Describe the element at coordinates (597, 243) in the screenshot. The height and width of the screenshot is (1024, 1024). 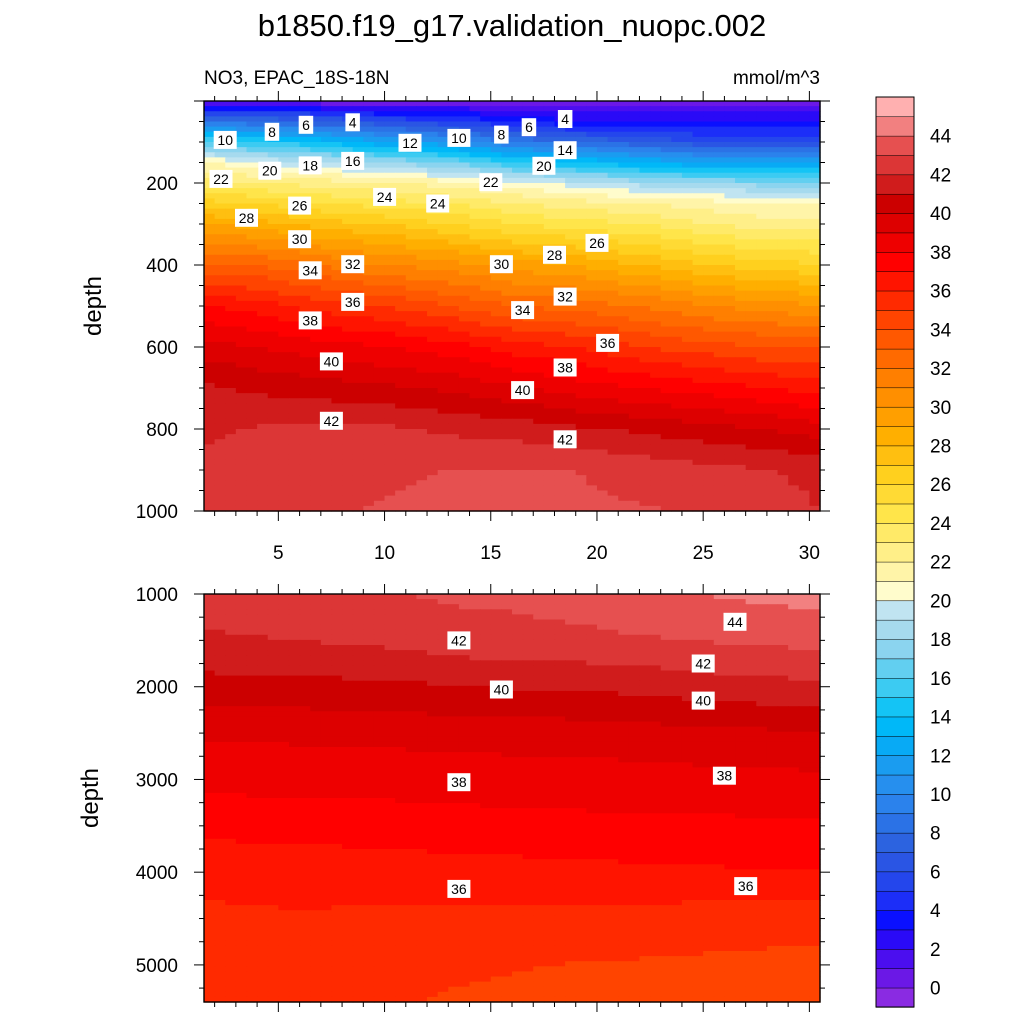
I see `contour-label-text: 26` at that location.